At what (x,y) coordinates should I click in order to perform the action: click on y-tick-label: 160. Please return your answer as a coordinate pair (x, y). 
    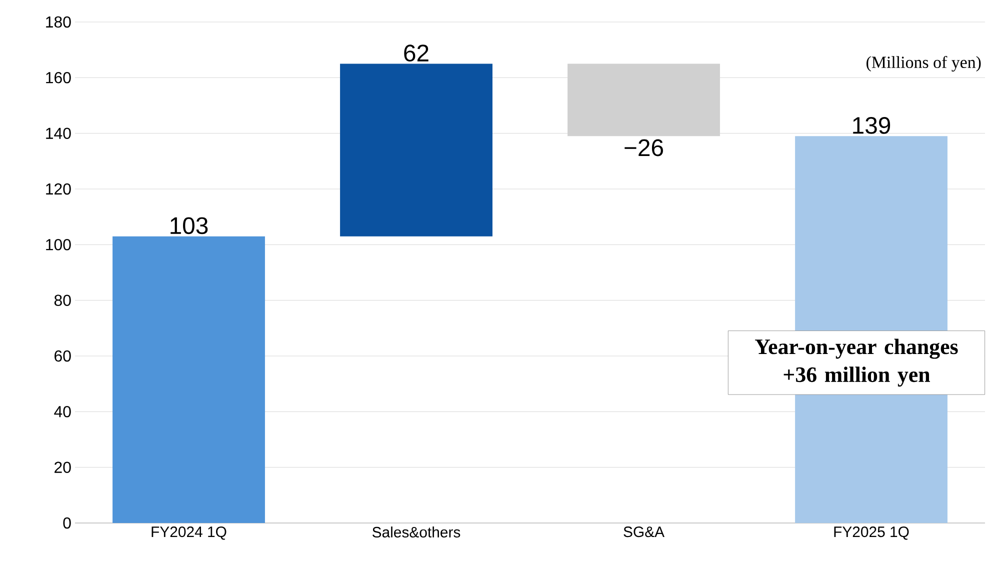
    Looking at the image, I should click on (58, 78).